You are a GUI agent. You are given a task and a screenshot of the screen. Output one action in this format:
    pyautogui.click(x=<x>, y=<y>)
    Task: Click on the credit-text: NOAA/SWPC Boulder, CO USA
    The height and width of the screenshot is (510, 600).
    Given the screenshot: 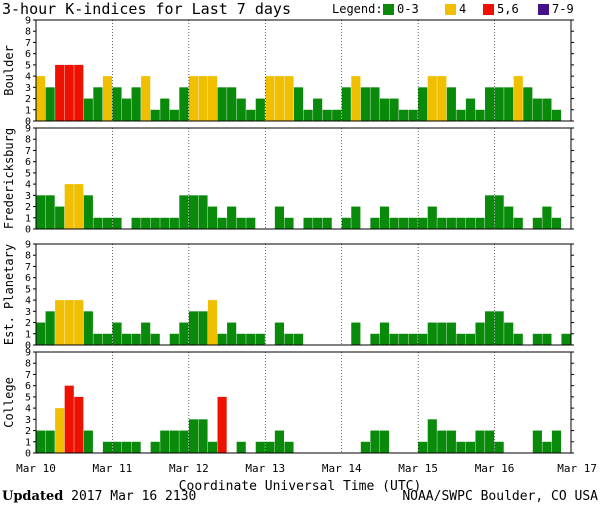 What is the action you would take?
    pyautogui.click(x=500, y=496)
    